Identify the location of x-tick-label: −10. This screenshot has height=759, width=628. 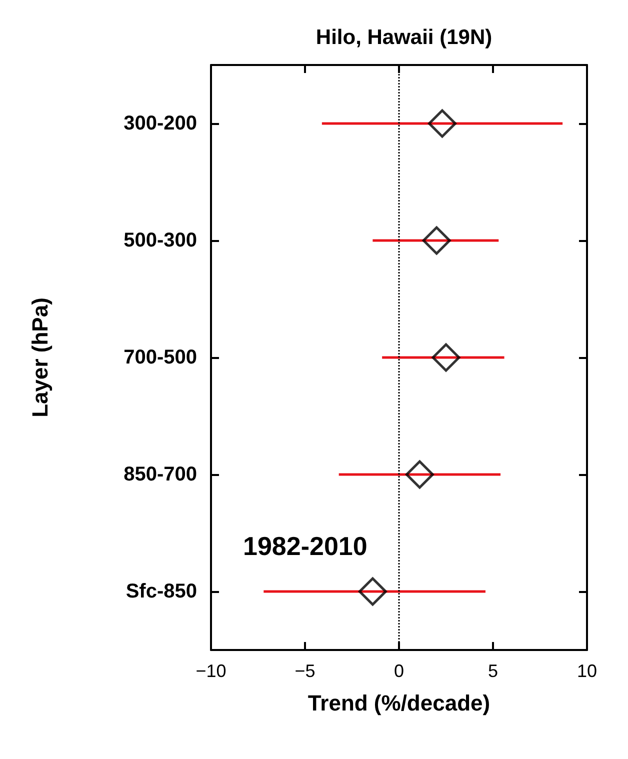
(211, 671).